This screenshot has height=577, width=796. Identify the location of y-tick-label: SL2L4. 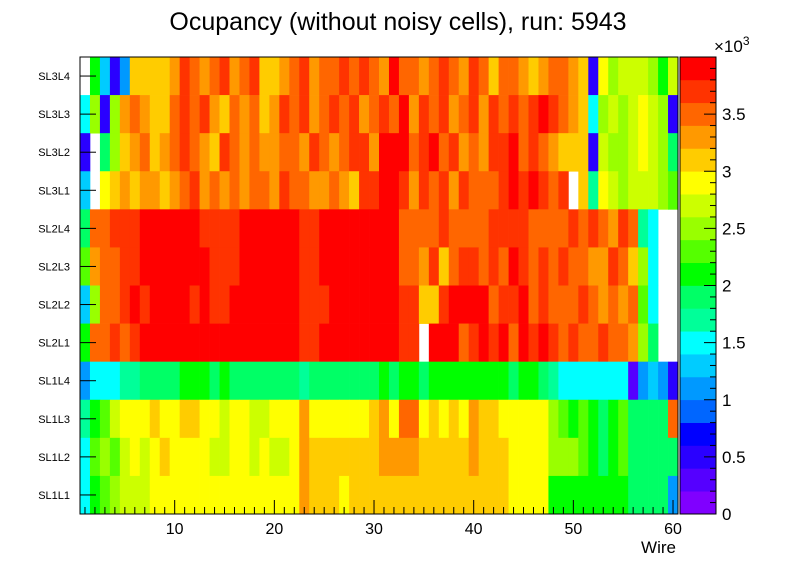
(54, 229).